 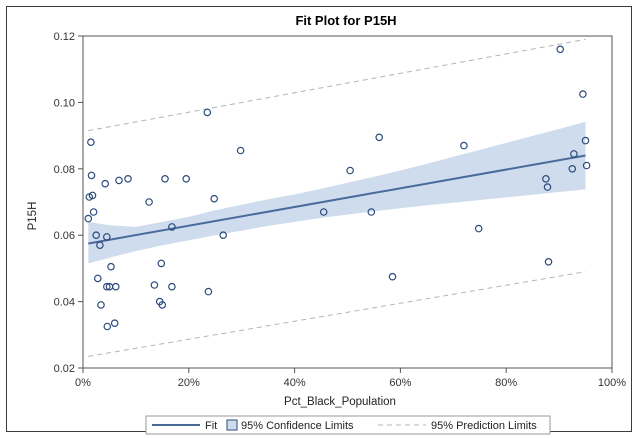 I want to click on y-tick-label: 0.06, so click(x=64, y=236).